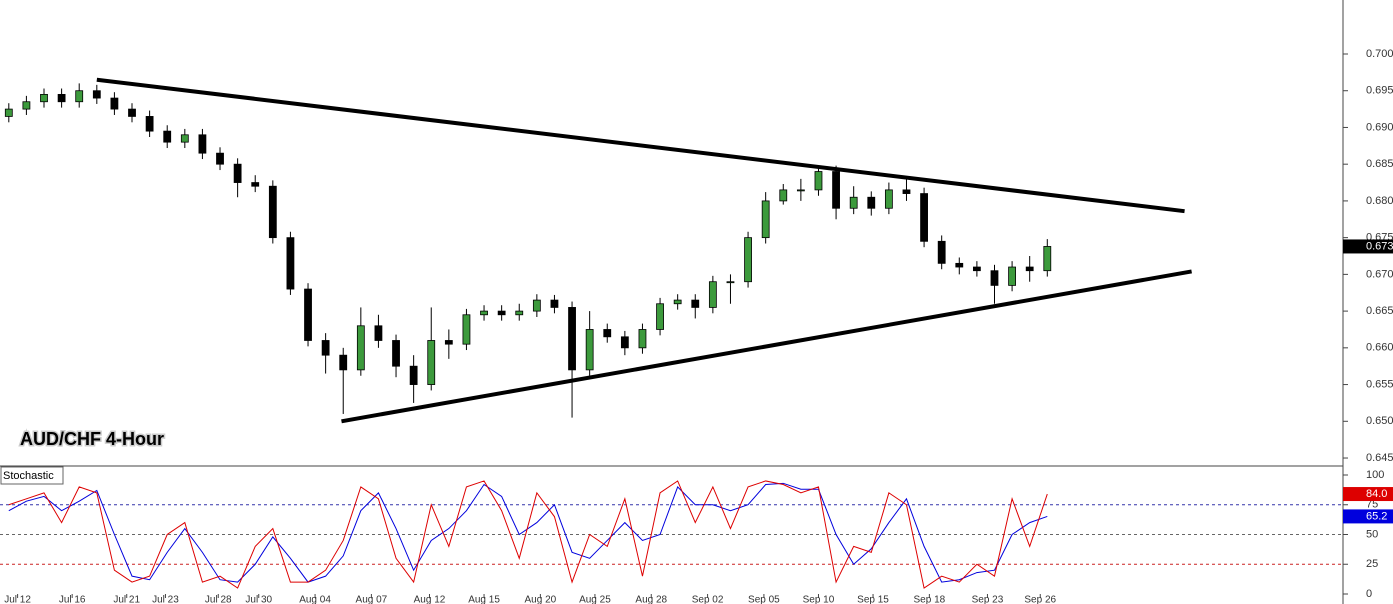 The height and width of the screenshot is (604, 1393). Describe the element at coordinates (92, 439) in the screenshot. I see `chart-title: AUD/CHF 4-Hour` at that location.